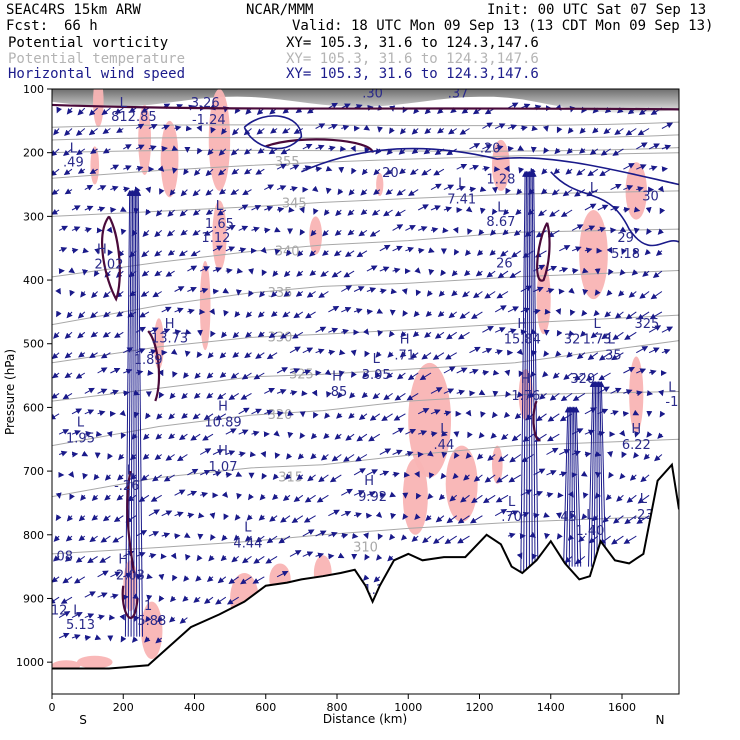 The height and width of the screenshot is (740, 740). What do you see at coordinates (671, 402) in the screenshot?
I see `pv-label: -1` at bounding box center [671, 402].